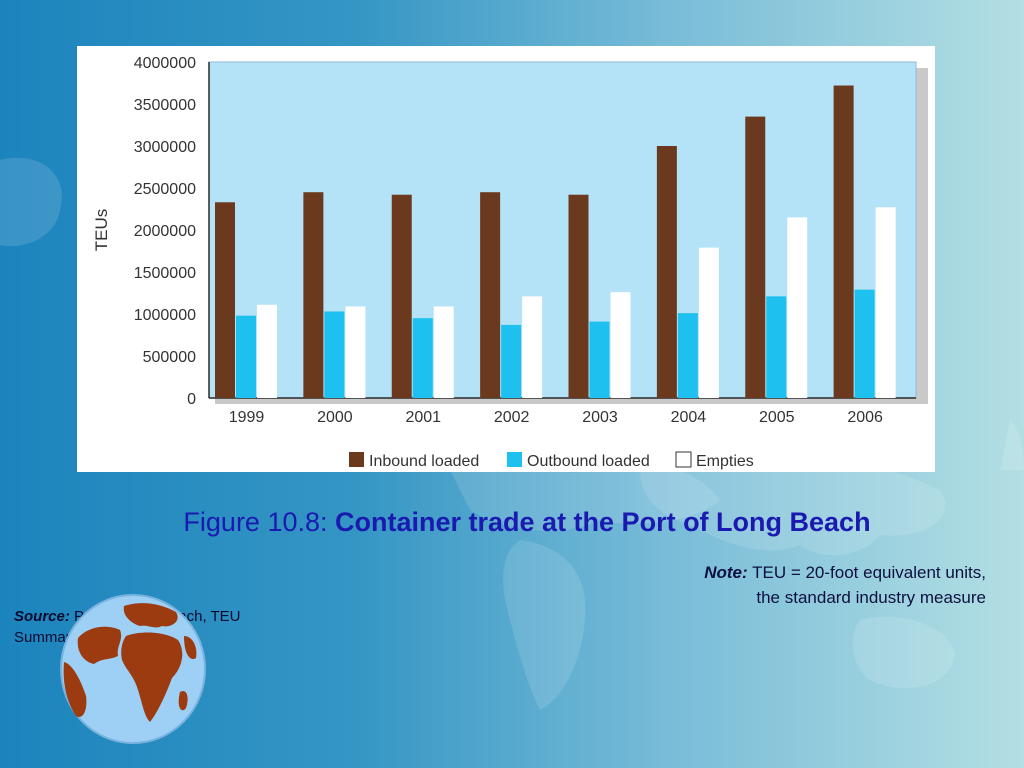  I want to click on bar-inbound-2004, so click(666, 272).